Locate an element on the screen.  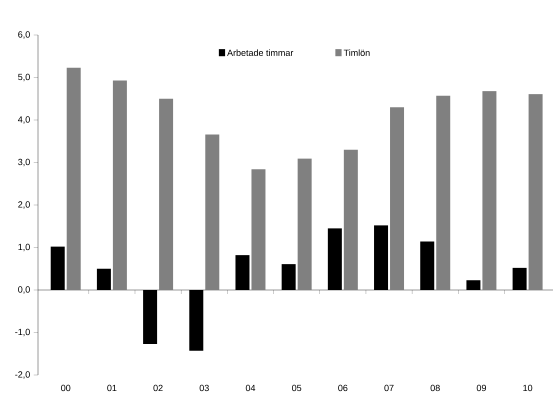
x-tick-label: 10 is located at coordinates (527, 388).